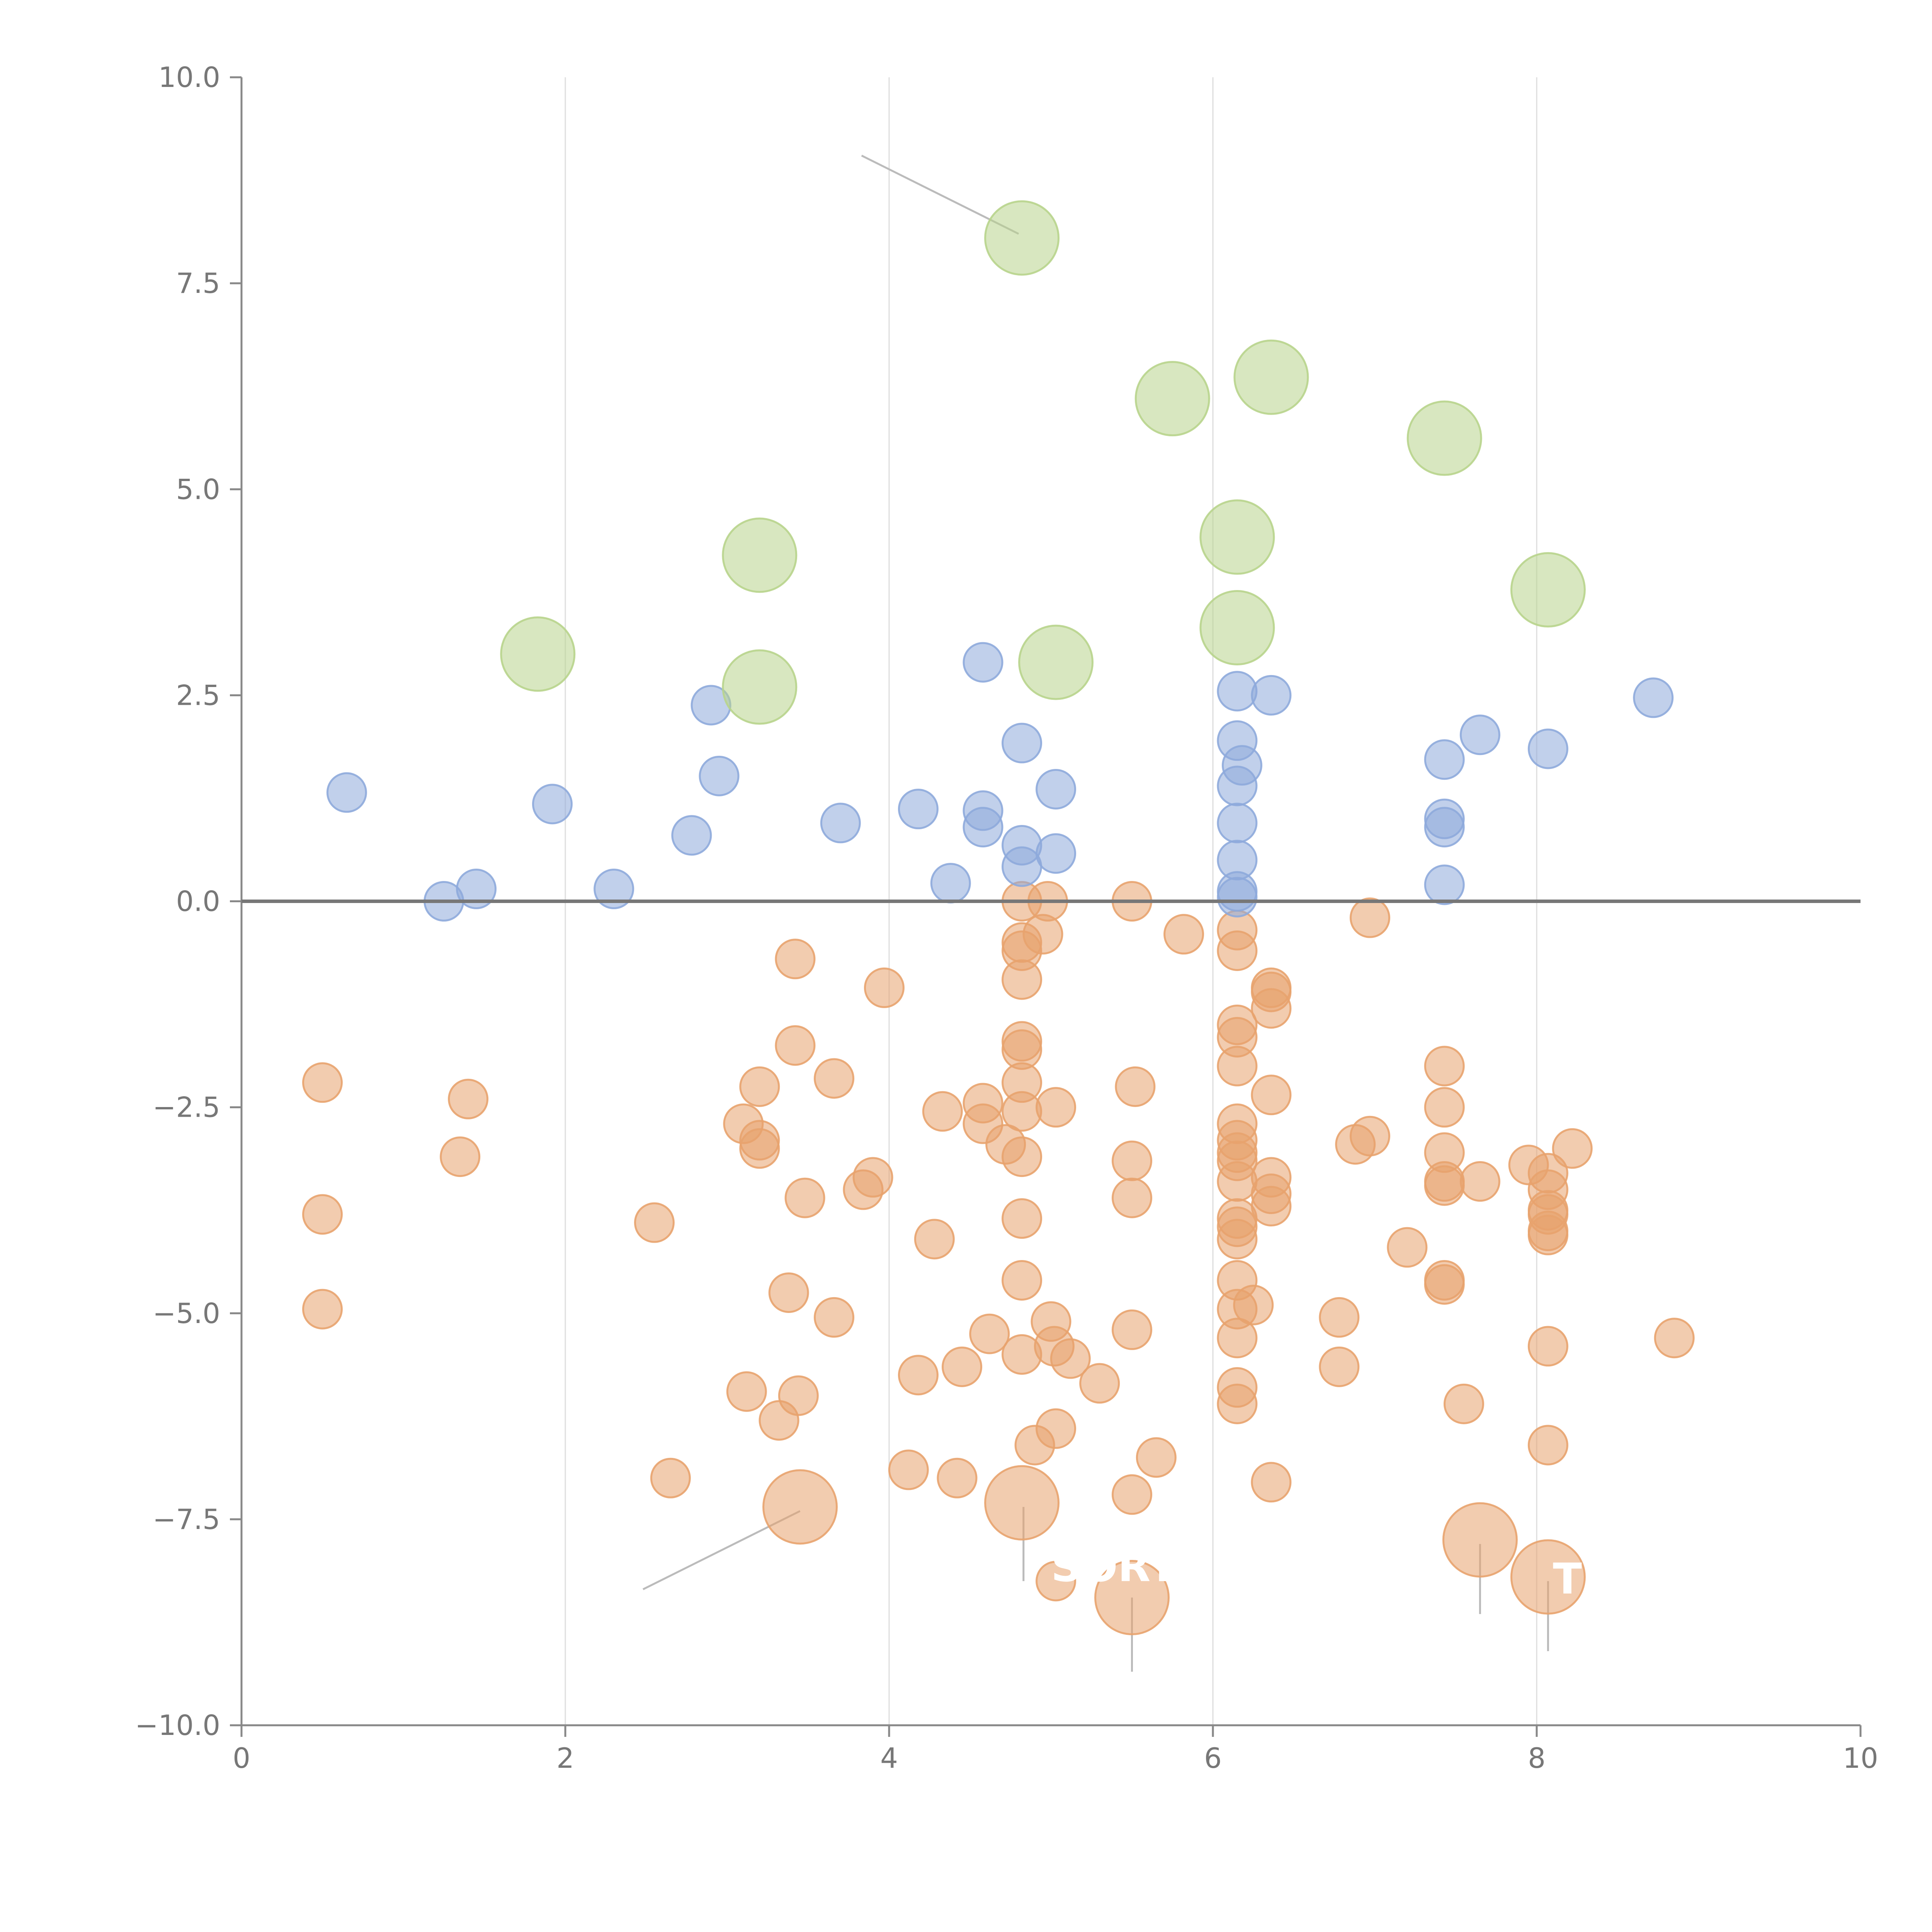 The image size is (1932, 1932). What do you see at coordinates (1338, 1573) in the screenshot?
I see `annotations: SORT TM` at bounding box center [1338, 1573].